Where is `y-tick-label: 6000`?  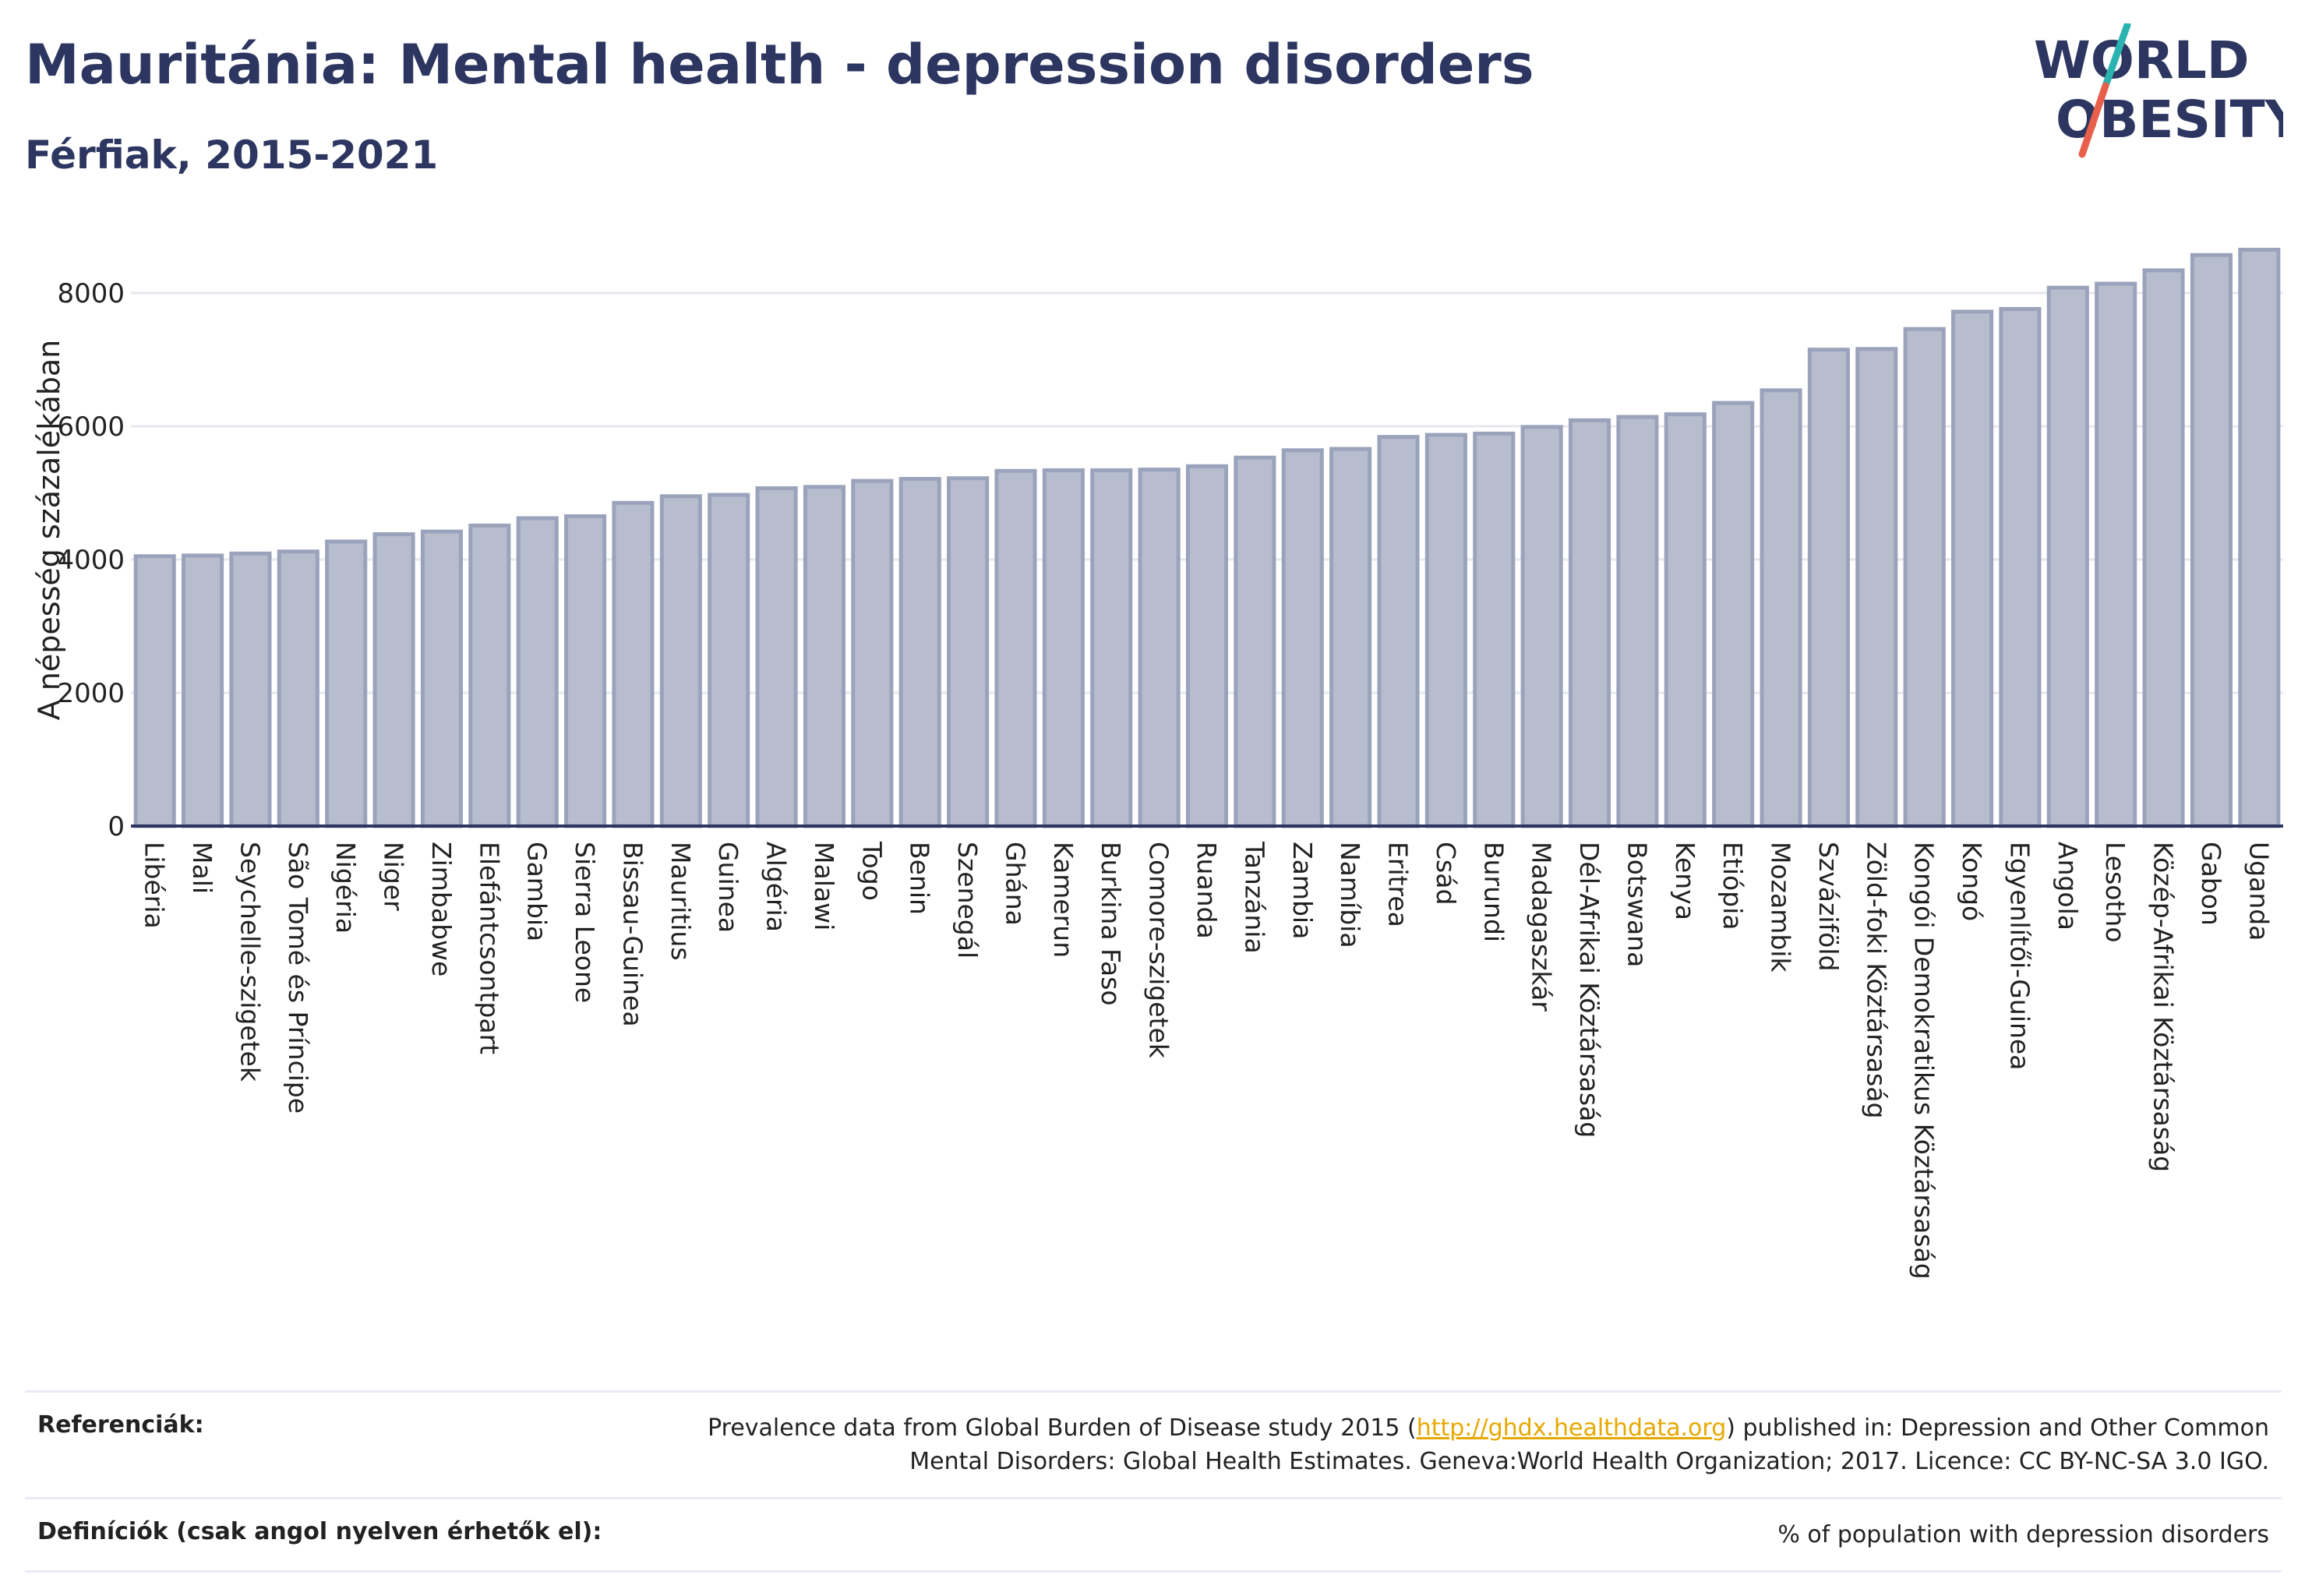
y-tick-label: 6000 is located at coordinates (91, 427).